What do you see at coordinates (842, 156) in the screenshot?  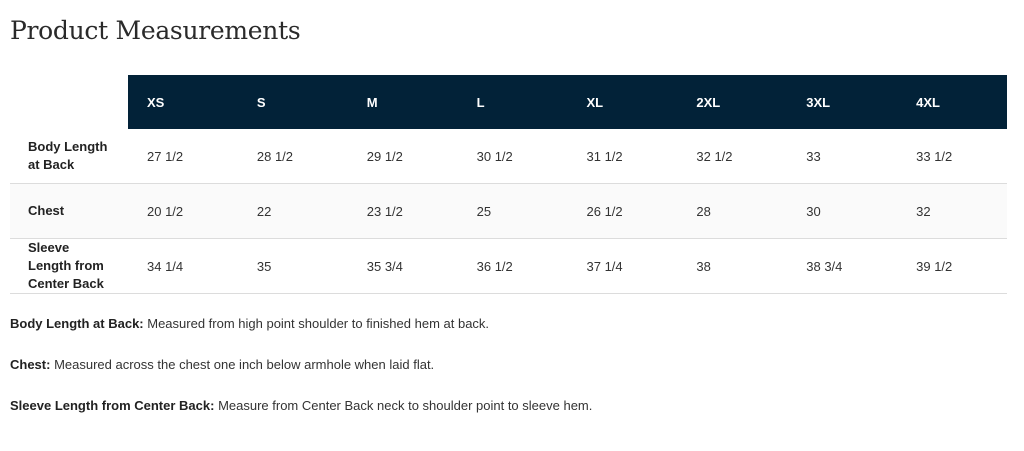 I see `table-cell: 33` at bounding box center [842, 156].